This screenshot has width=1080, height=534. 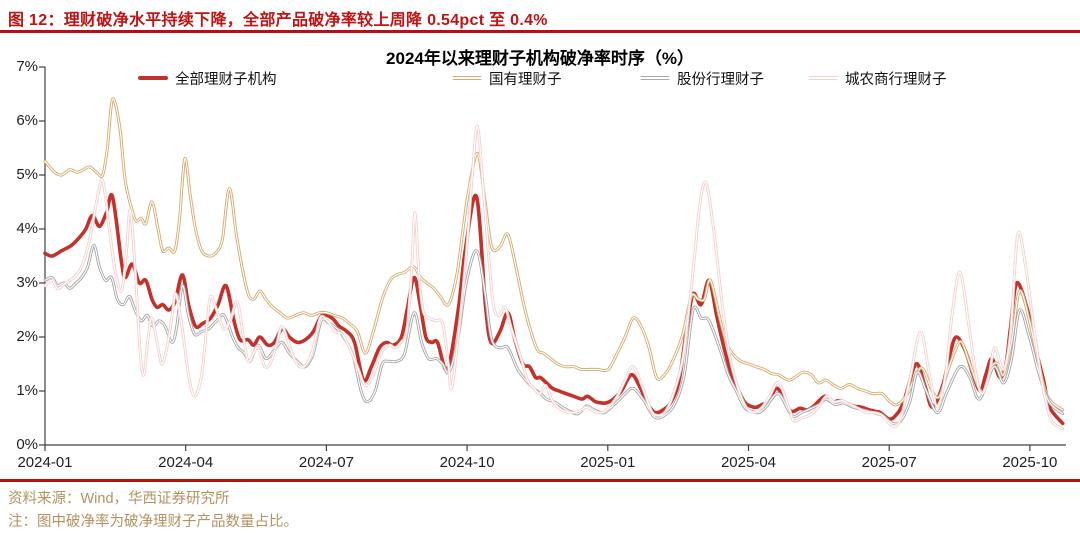 What do you see at coordinates (27, 336) in the screenshot?
I see `y-tick-label: 2%` at bounding box center [27, 336].